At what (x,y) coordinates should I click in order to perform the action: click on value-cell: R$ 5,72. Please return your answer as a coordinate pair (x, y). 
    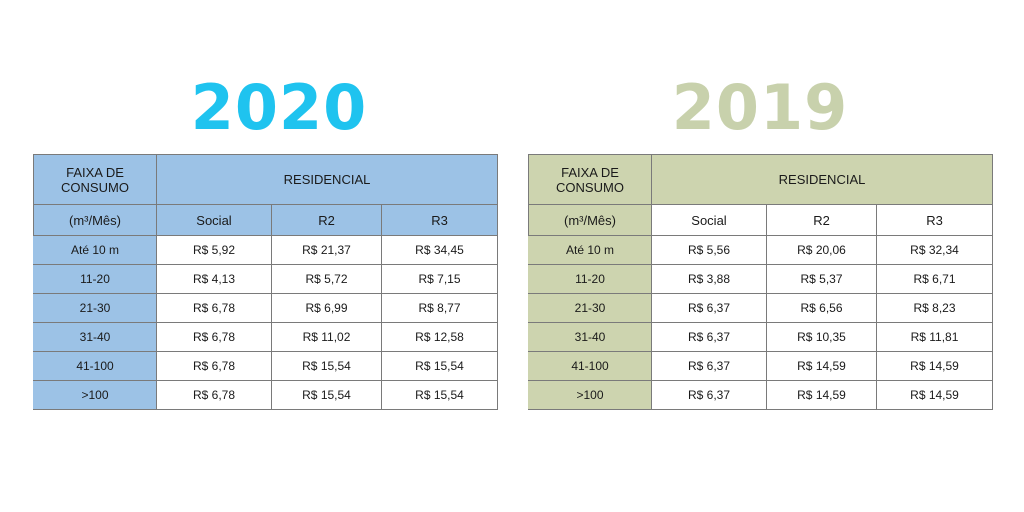
    Looking at the image, I should click on (326, 279).